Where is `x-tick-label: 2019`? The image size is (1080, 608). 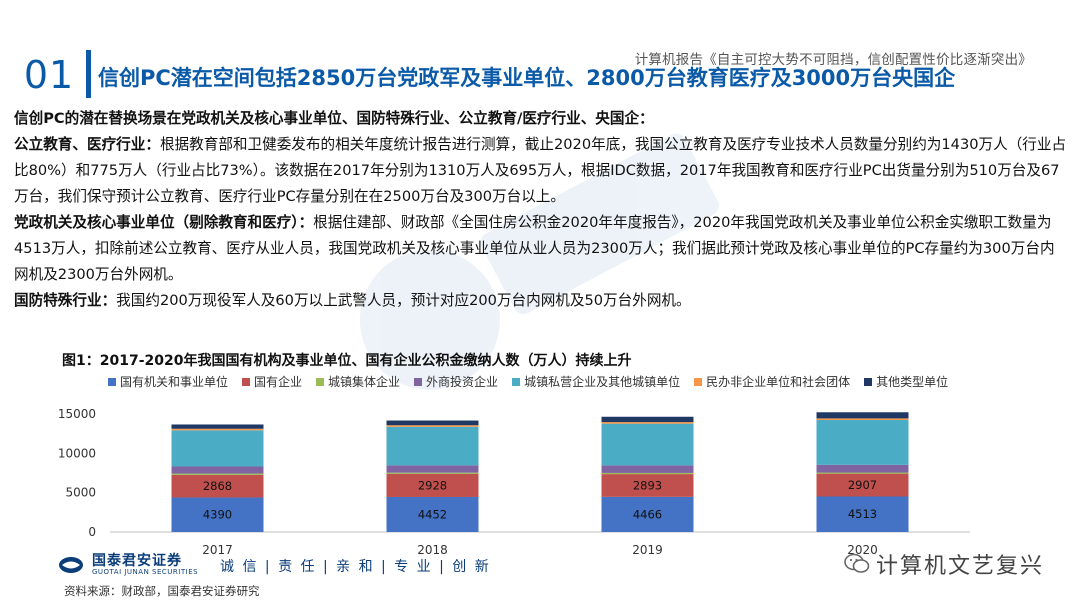
x-tick-label: 2019 is located at coordinates (647, 550).